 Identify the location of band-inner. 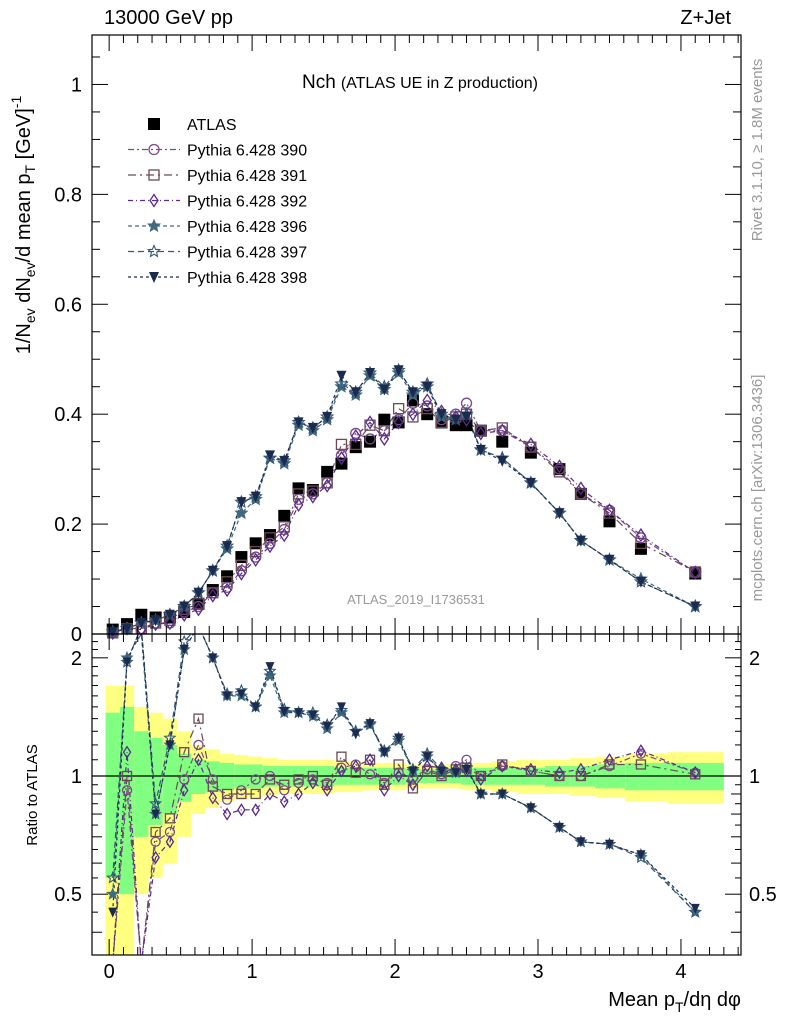
(127, 800).